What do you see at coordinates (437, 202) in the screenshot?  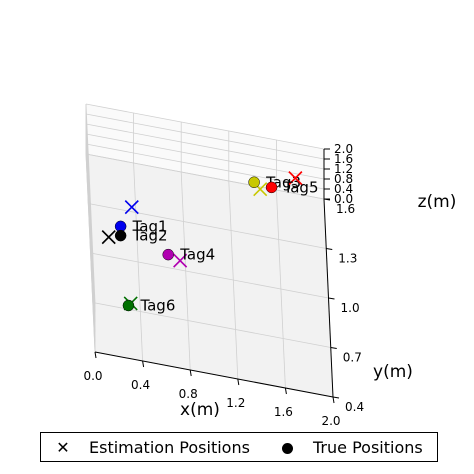 I see `z-axis-label: z(m)` at bounding box center [437, 202].